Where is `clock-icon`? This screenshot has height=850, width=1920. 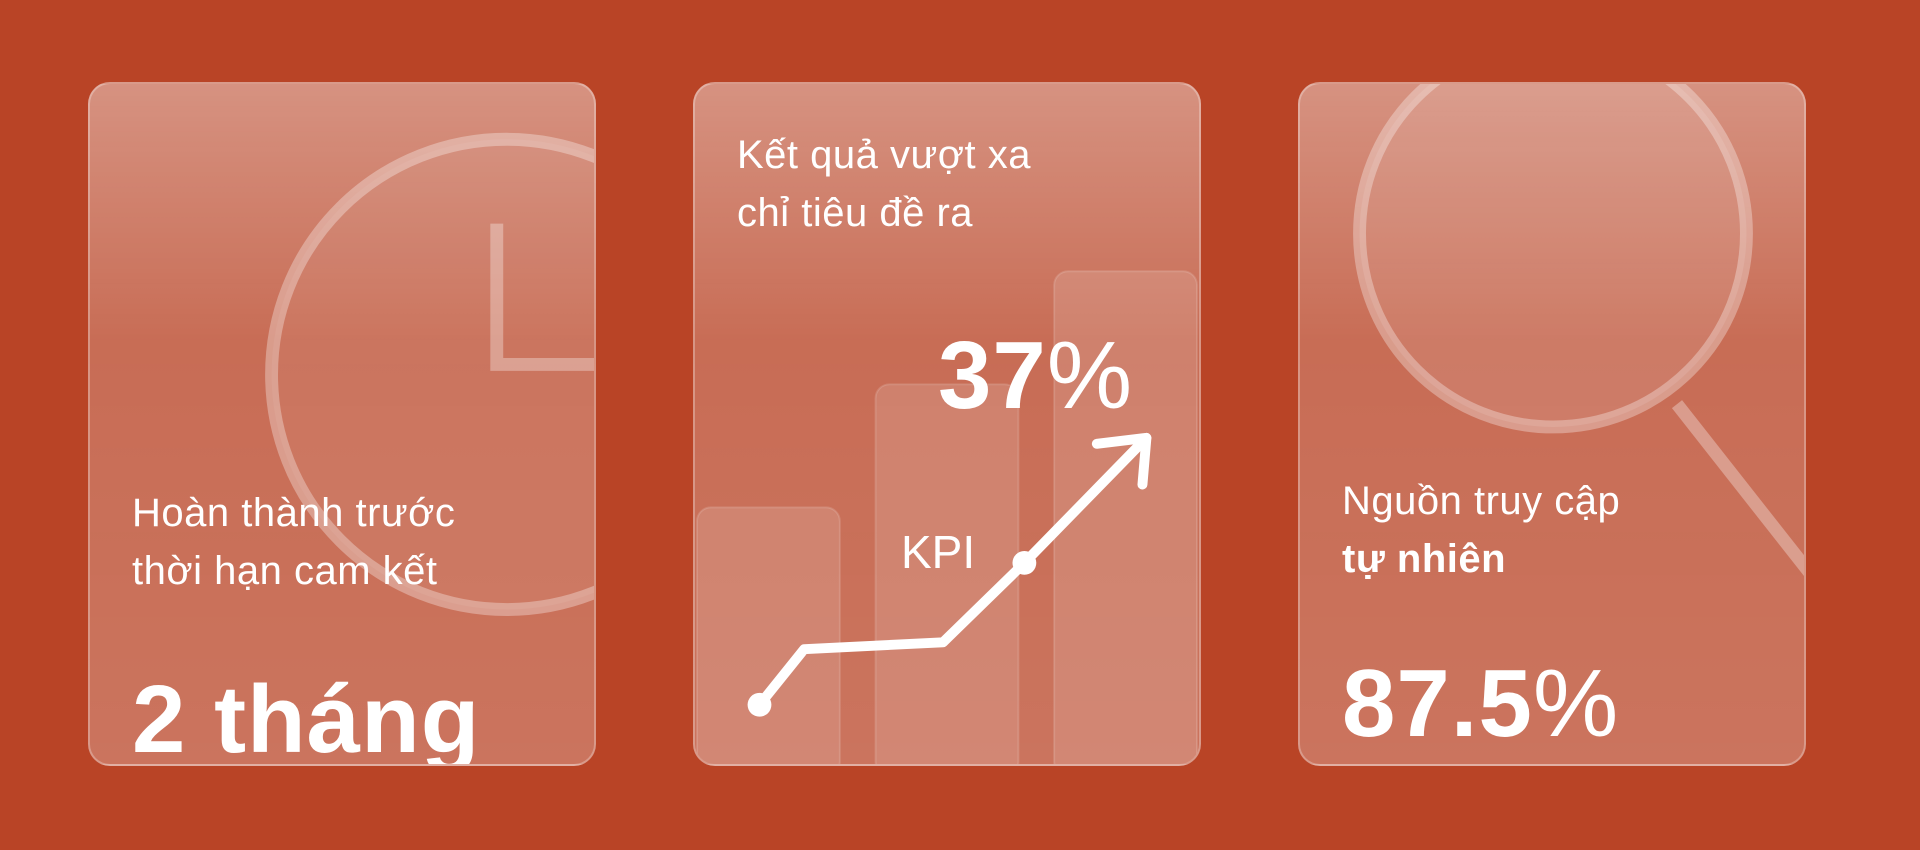
clock-icon is located at coordinates (429, 374).